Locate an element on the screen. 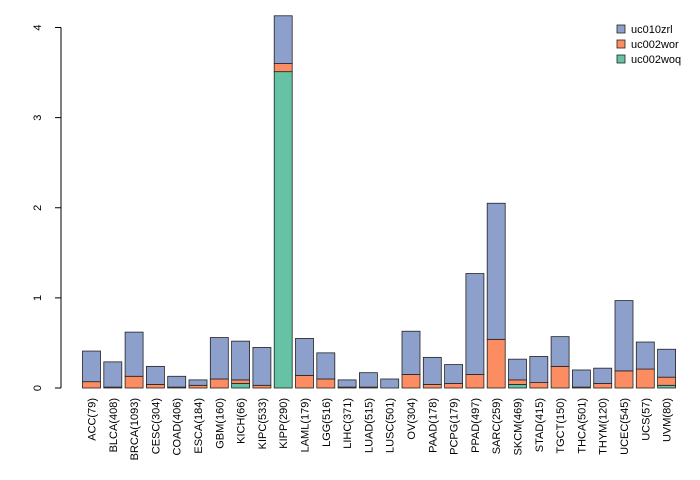 The height and width of the screenshot is (480, 700). y-tick-label: 2 is located at coordinates (38, 208).